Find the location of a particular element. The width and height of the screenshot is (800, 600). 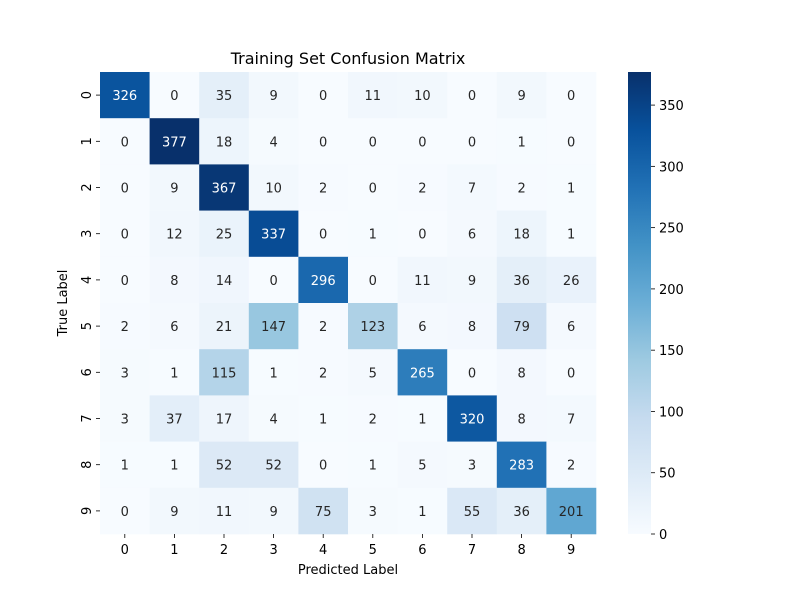

y-tick-label: 0 is located at coordinates (87, 95).